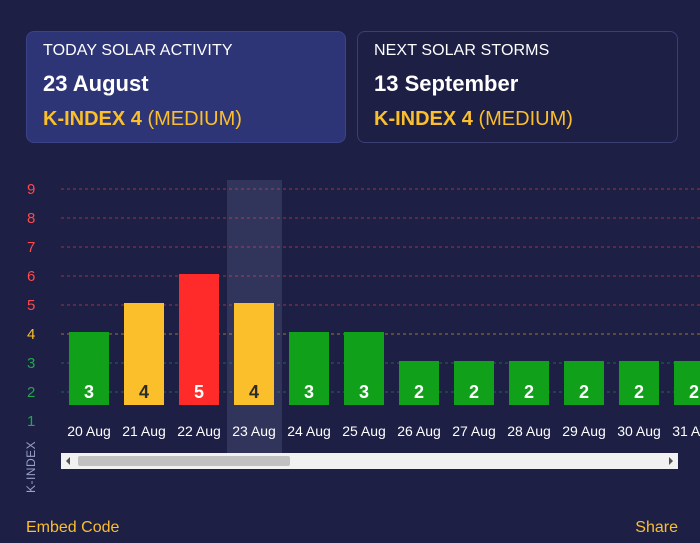 The height and width of the screenshot is (543, 700). Describe the element at coordinates (31, 218) in the screenshot. I see `y-tick-label-8: 8` at that location.